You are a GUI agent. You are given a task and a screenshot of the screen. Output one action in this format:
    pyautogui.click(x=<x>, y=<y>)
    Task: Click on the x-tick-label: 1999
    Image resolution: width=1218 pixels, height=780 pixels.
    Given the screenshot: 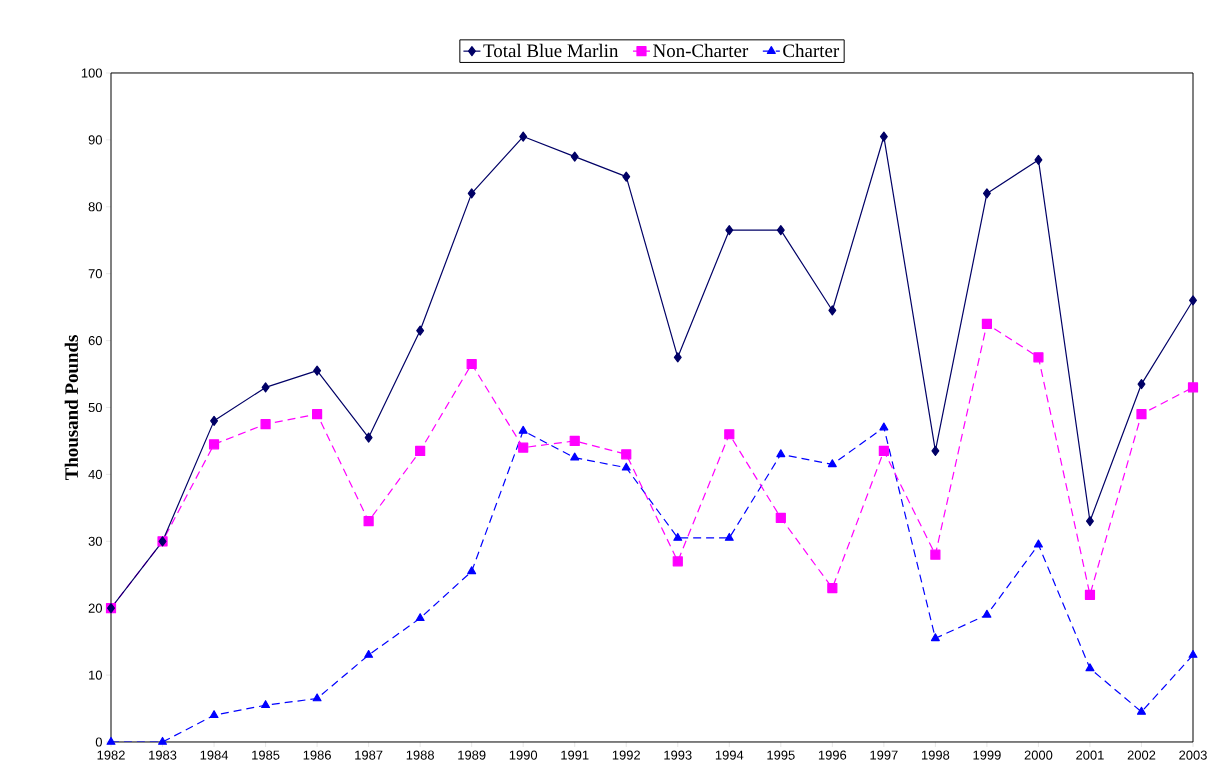 What is the action you would take?
    pyautogui.click(x=987, y=755)
    